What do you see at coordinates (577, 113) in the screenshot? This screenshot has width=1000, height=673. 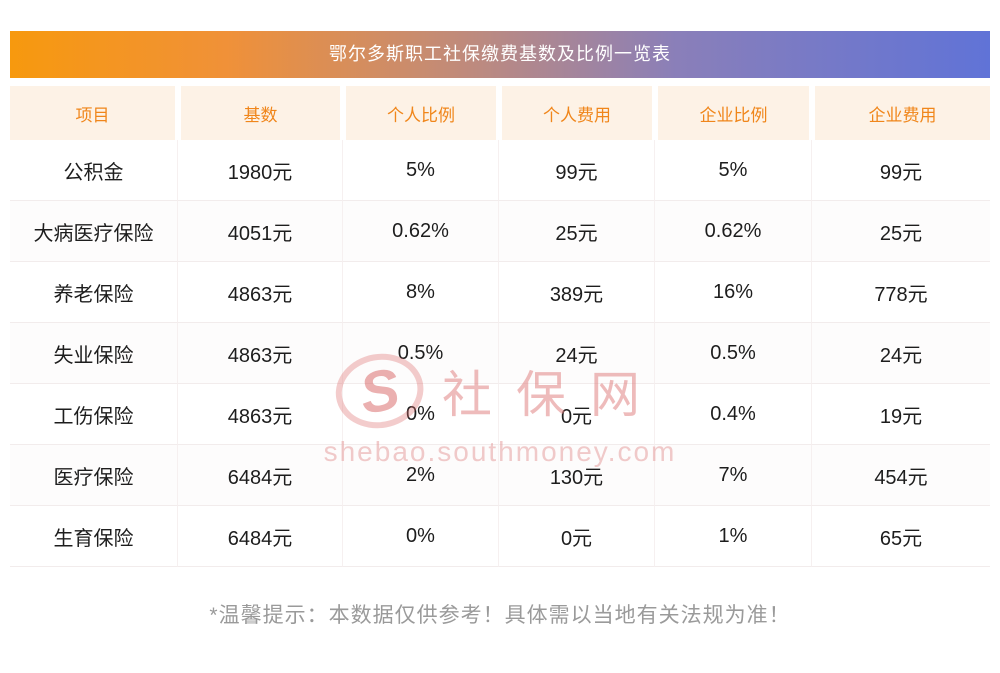 I see `column-header-3: 个人费用` at bounding box center [577, 113].